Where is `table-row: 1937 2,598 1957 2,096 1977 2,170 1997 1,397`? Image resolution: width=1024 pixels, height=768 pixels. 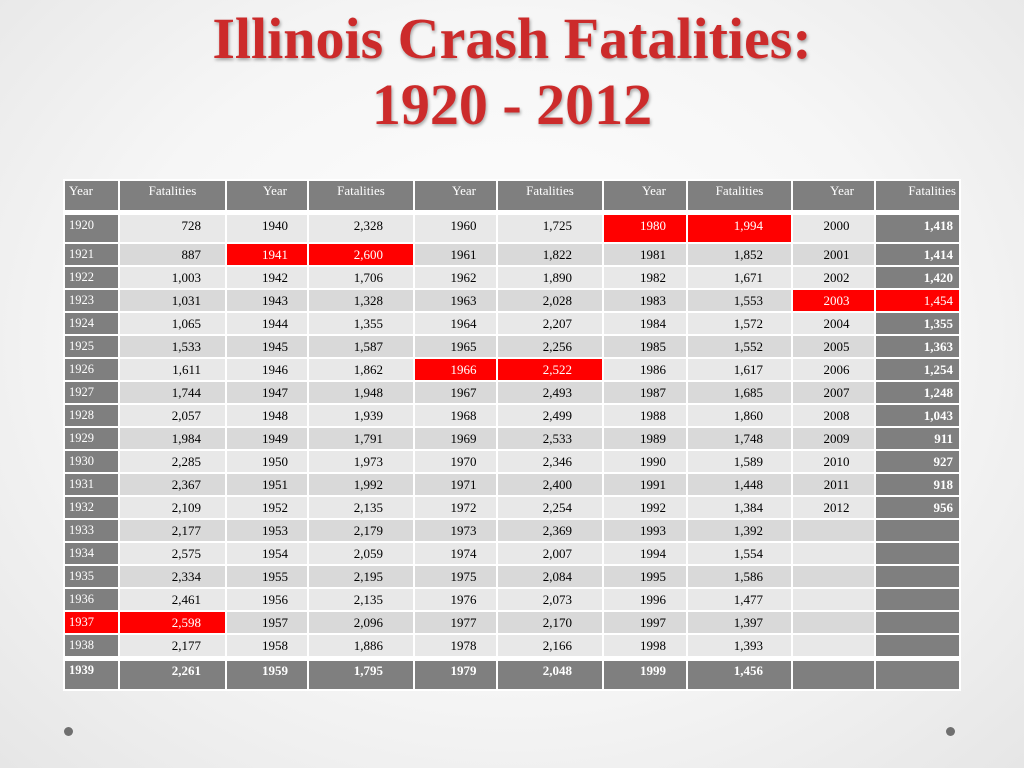 table-row: 1937 2,598 1957 2,096 1977 2,170 1997 1,397 is located at coordinates (512, 622).